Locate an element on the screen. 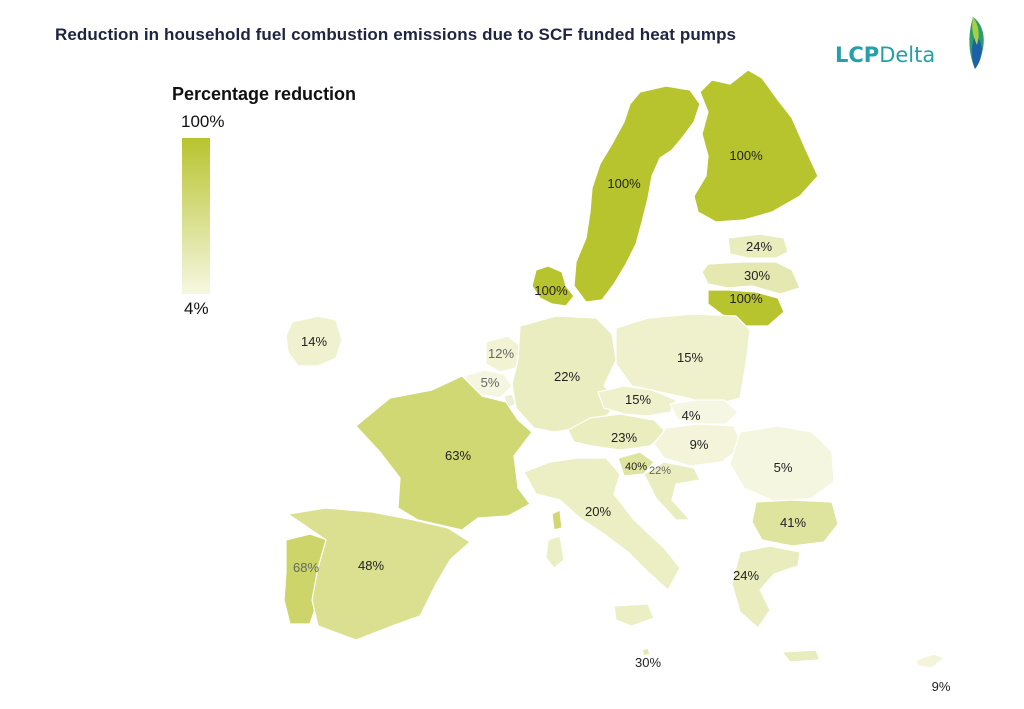 This screenshot has width=1024, height=709. region-label-poland: 15% is located at coordinates (690, 357).